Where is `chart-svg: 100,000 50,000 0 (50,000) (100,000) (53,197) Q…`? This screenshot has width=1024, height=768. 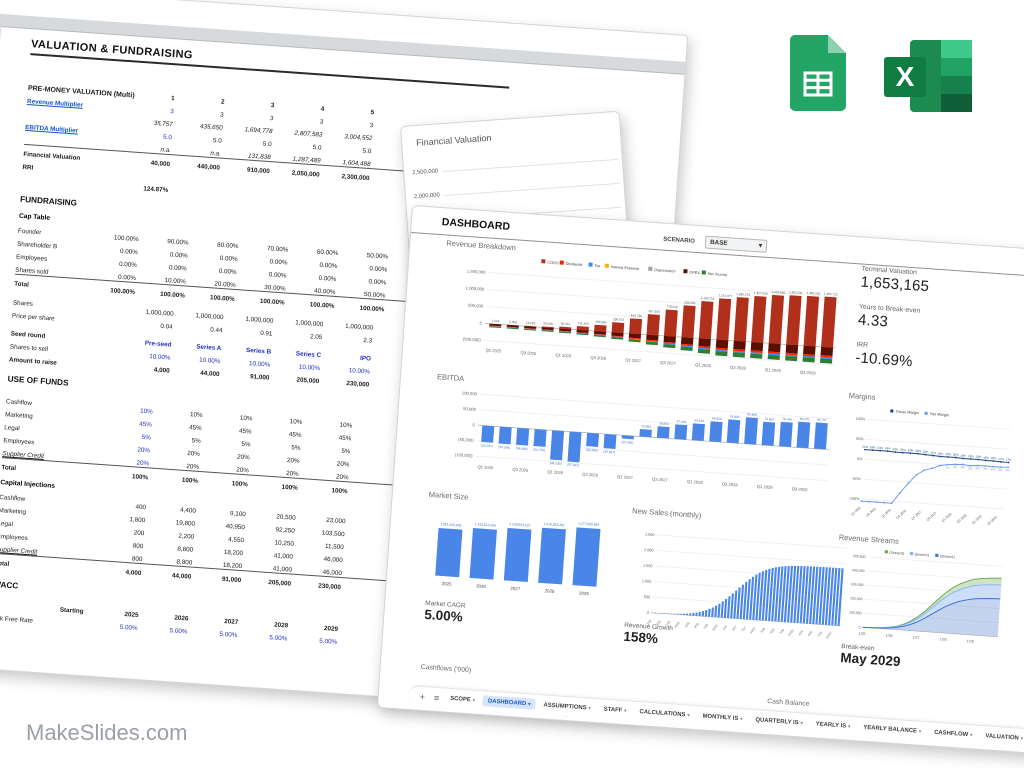 chart-svg: 100,000 50,000 0 (50,000) (100,000) (53,197) Q… is located at coordinates (643, 441).